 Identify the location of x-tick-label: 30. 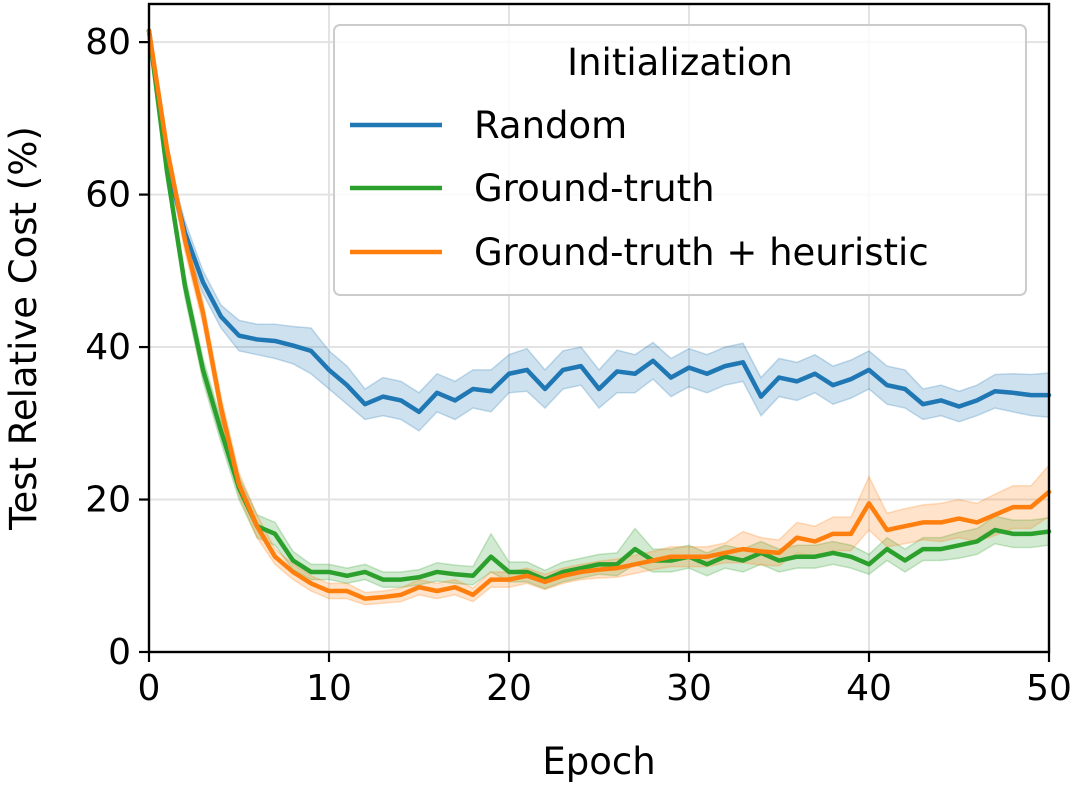
(689, 688).